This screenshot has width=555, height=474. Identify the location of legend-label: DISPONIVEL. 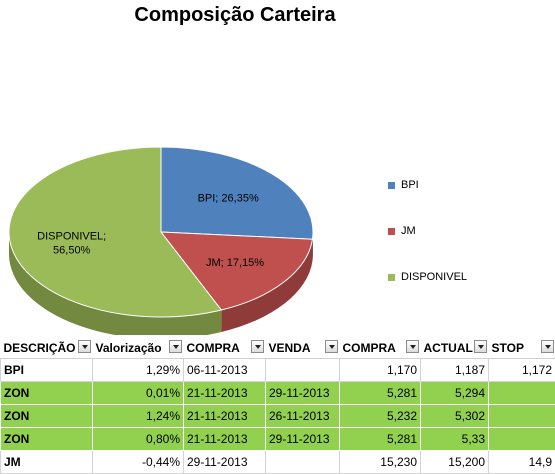
(434, 277).